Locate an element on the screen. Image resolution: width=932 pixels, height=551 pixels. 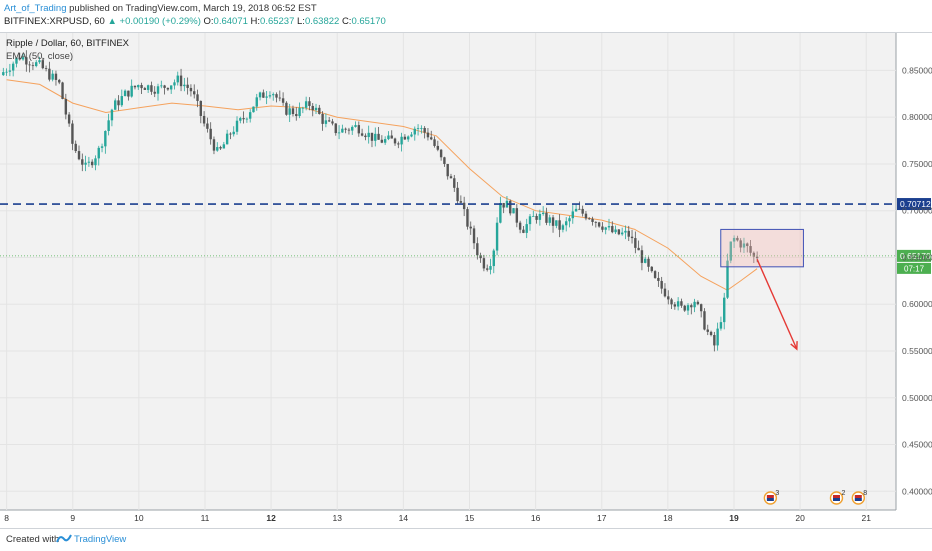
flag-field-icon is located at coordinates (770, 499).